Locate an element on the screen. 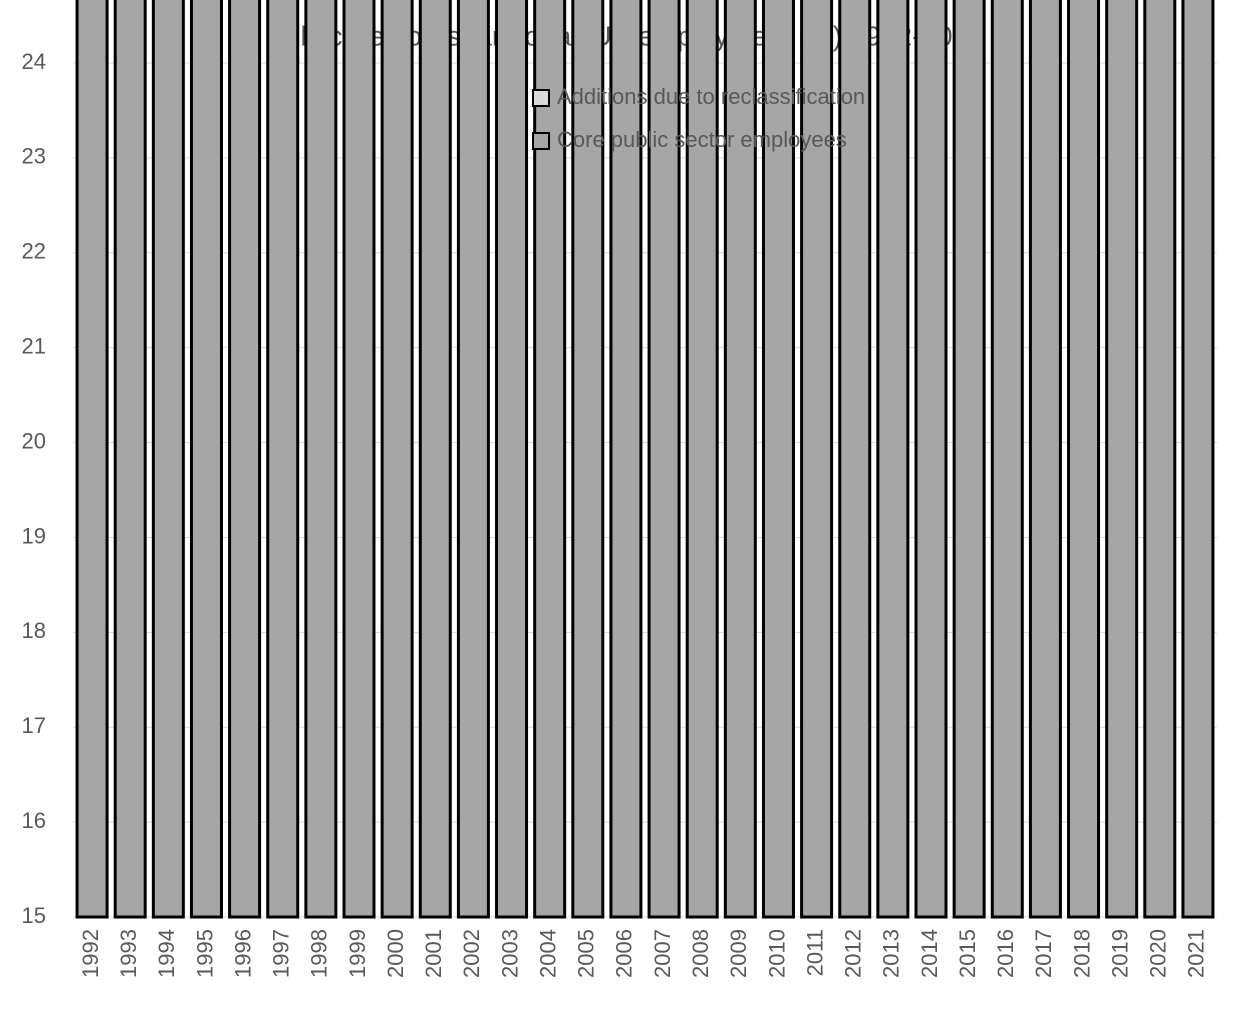 The height and width of the screenshot is (1017, 1253). x-tick-label: 1997 is located at coordinates (281, 953).